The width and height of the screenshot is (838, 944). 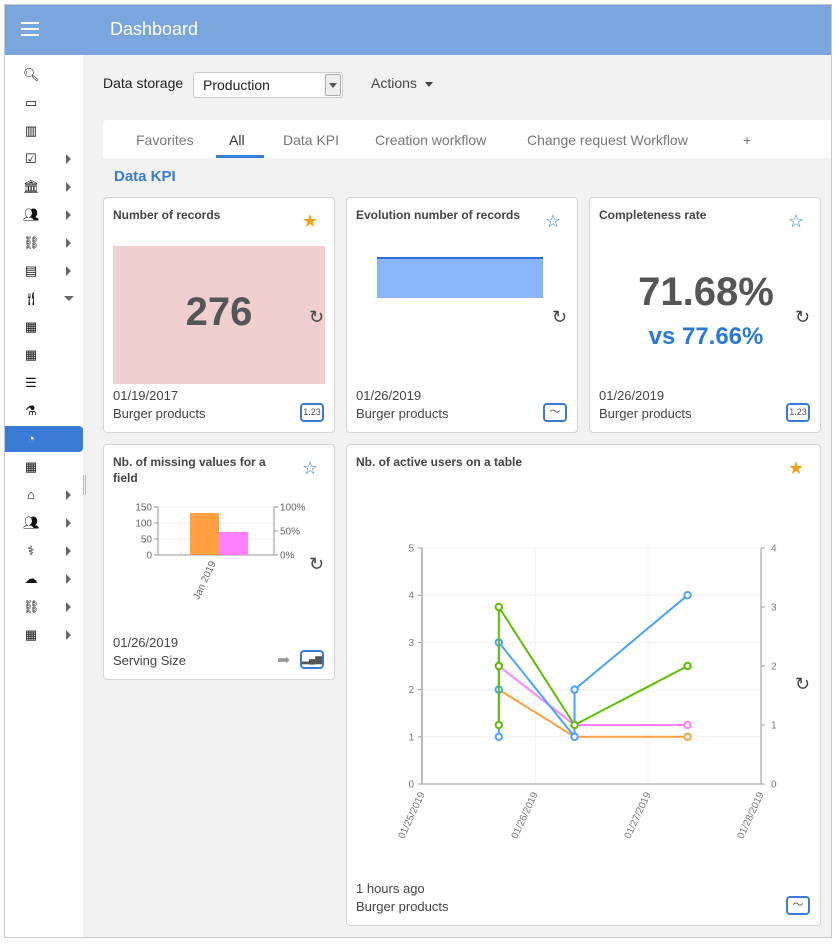 I want to click on section-title: Data KPI, so click(x=145, y=176).